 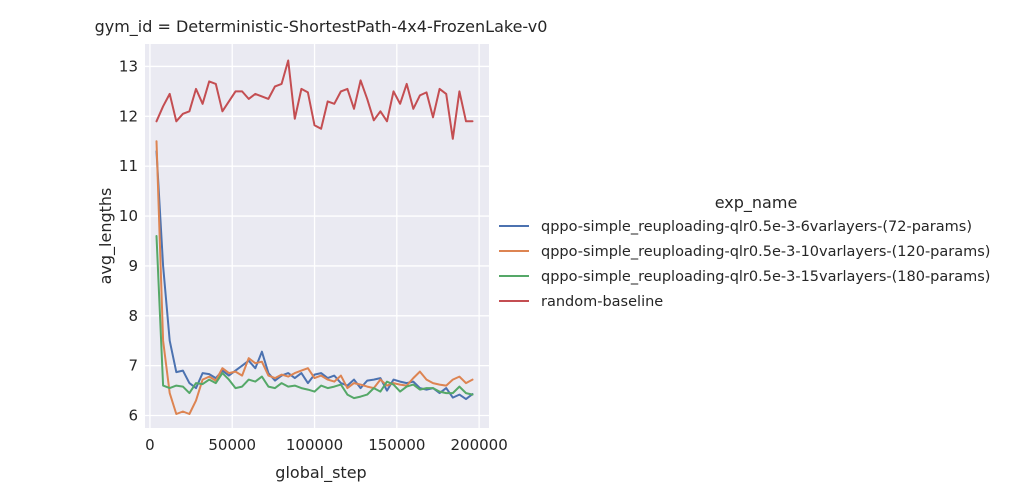 I want to click on y-tick-label: 12, so click(x=128, y=116).